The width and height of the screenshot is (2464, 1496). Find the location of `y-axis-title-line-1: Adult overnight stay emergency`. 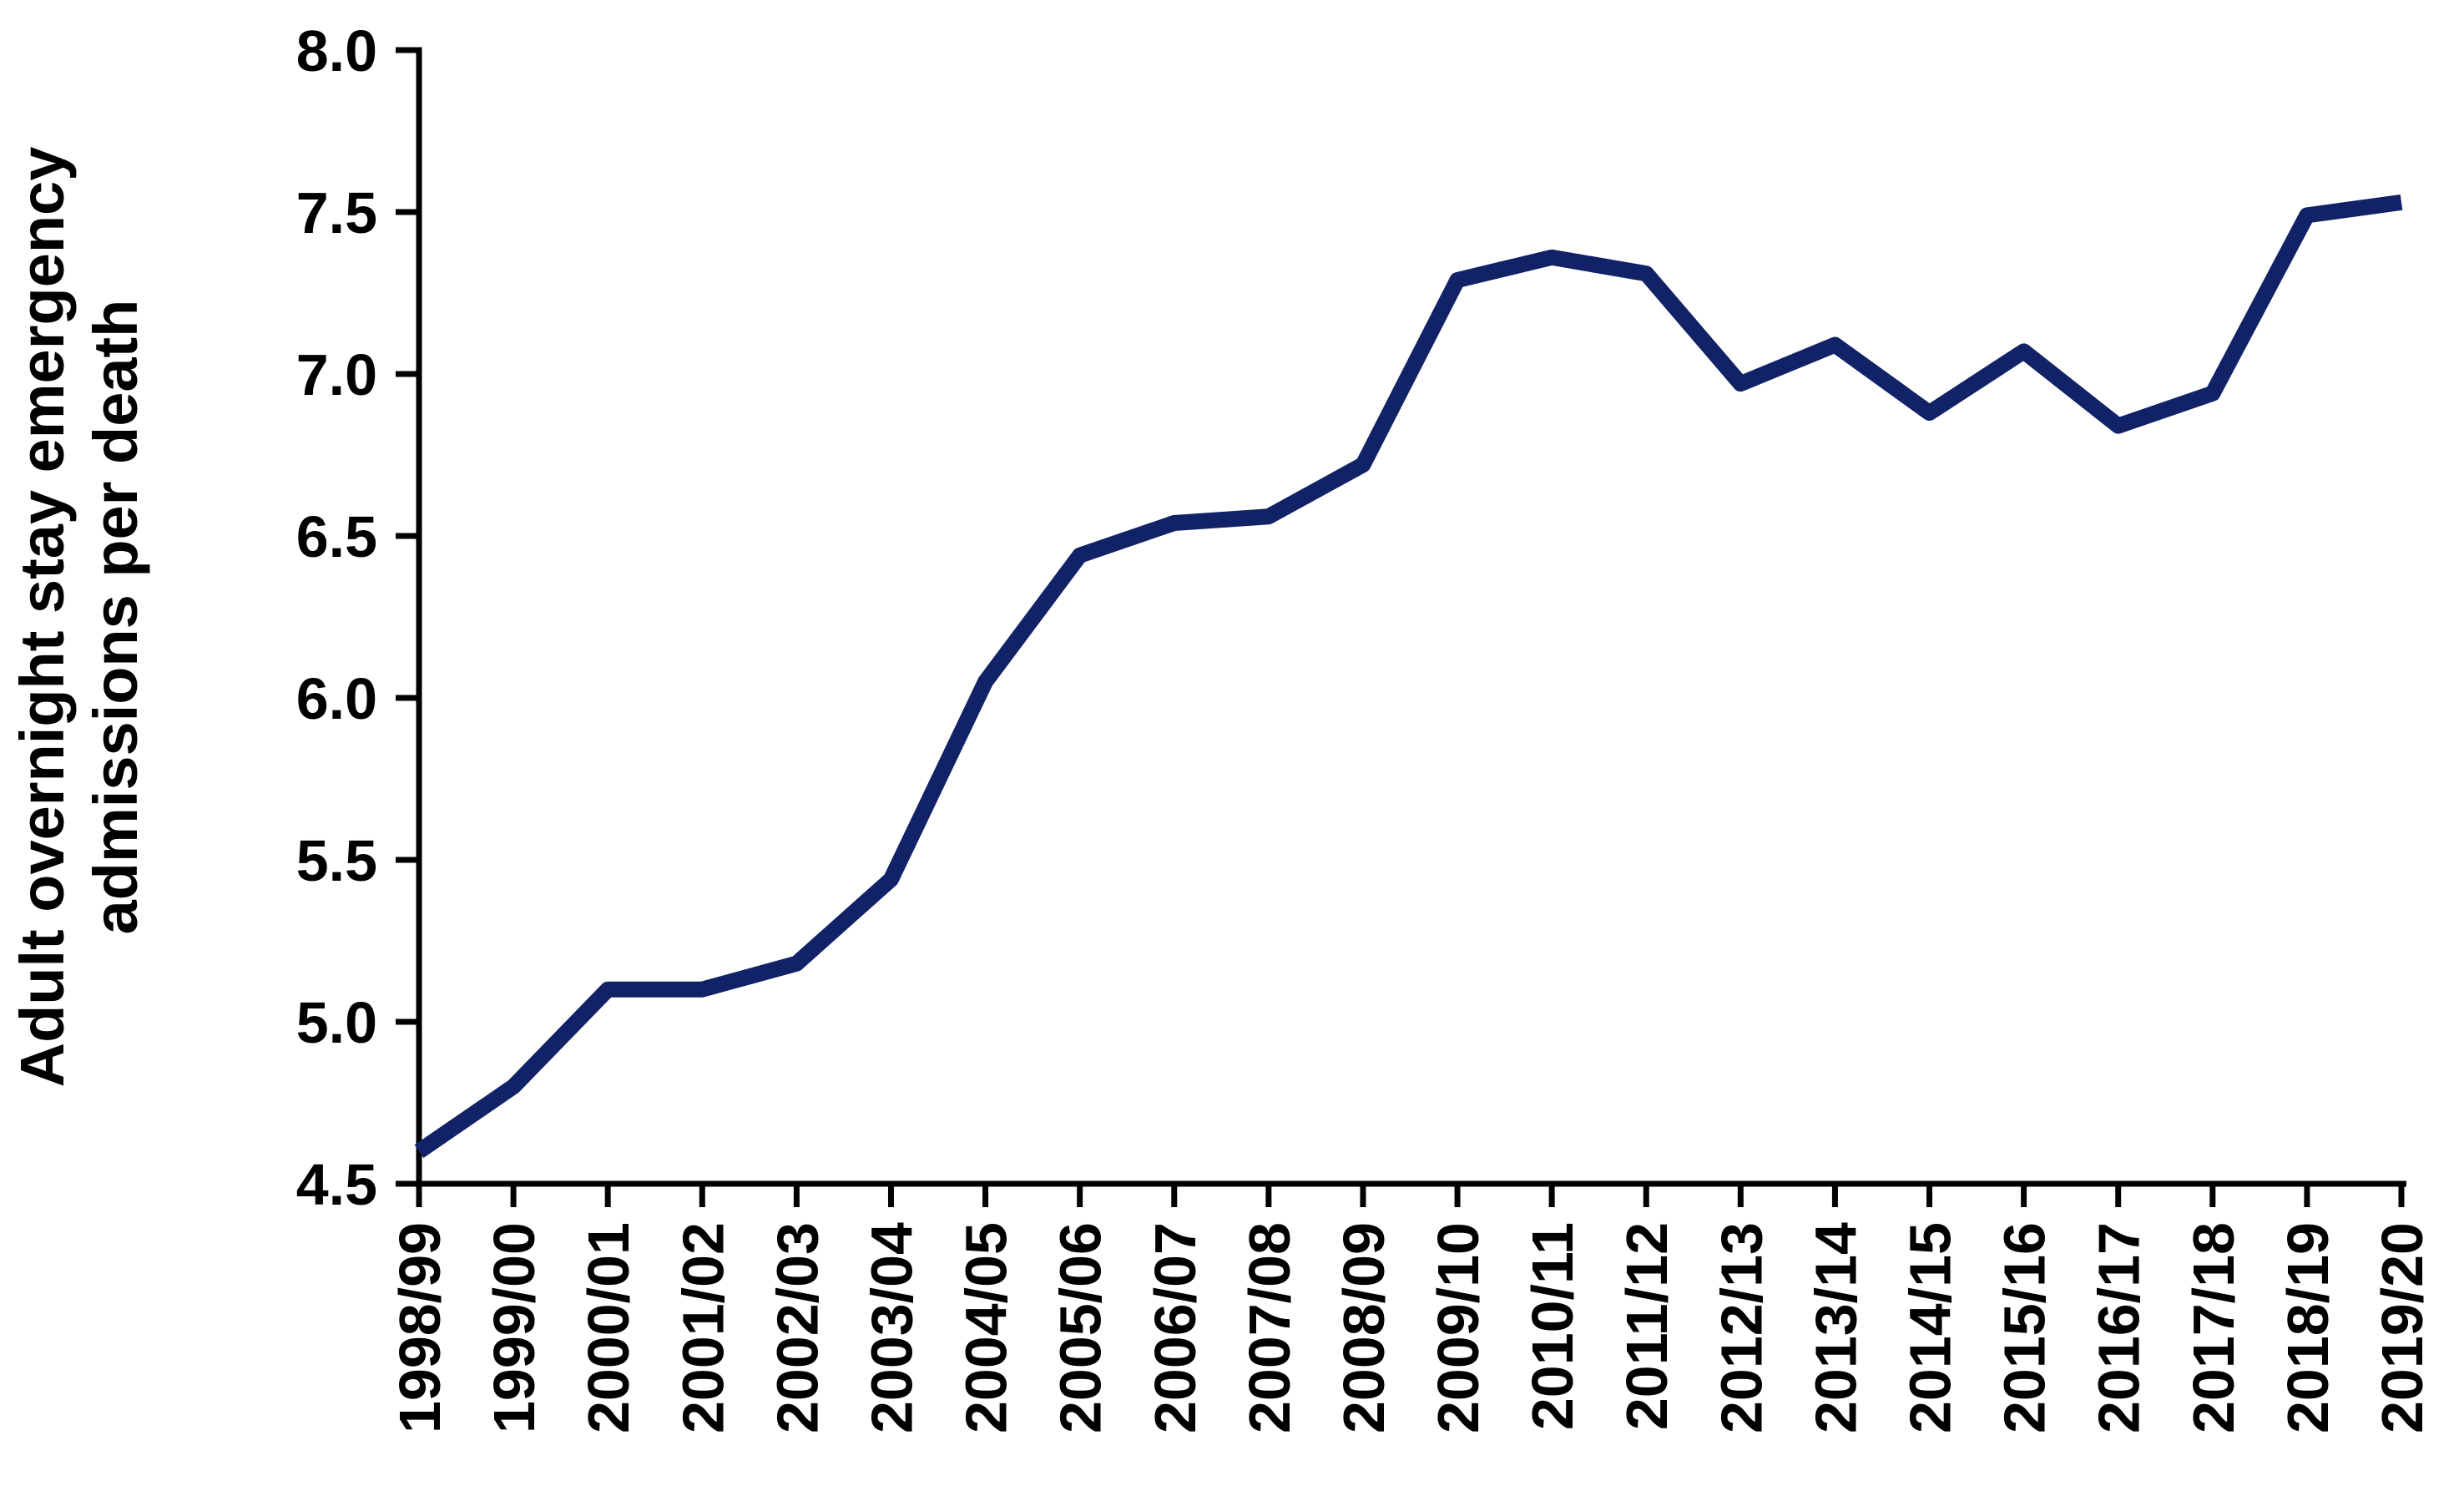

y-axis-title-line-1: Adult overnight stay emergency is located at coordinates (42, 617).